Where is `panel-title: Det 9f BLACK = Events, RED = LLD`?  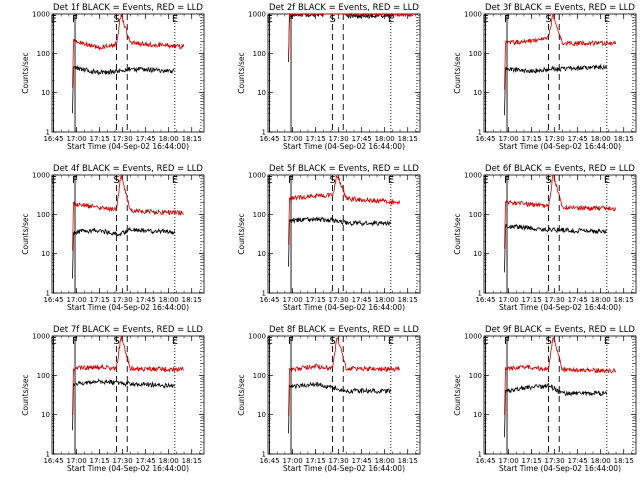 panel-title: Det 9f BLACK = Events, RED = LLD is located at coordinates (560, 330).